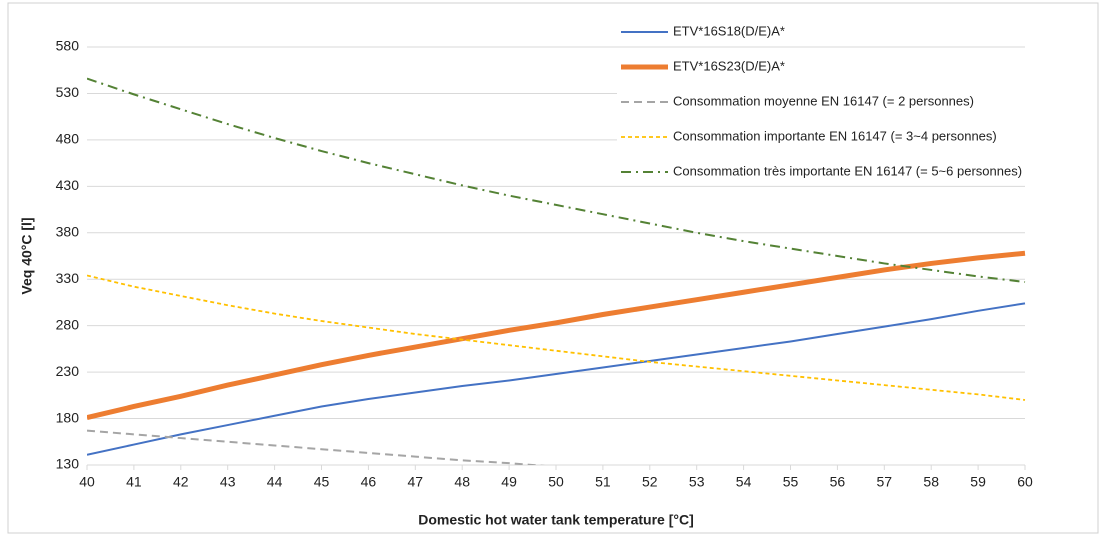 The height and width of the screenshot is (538, 1101). What do you see at coordinates (275, 482) in the screenshot?
I see `x-tick-label: 44` at bounding box center [275, 482].